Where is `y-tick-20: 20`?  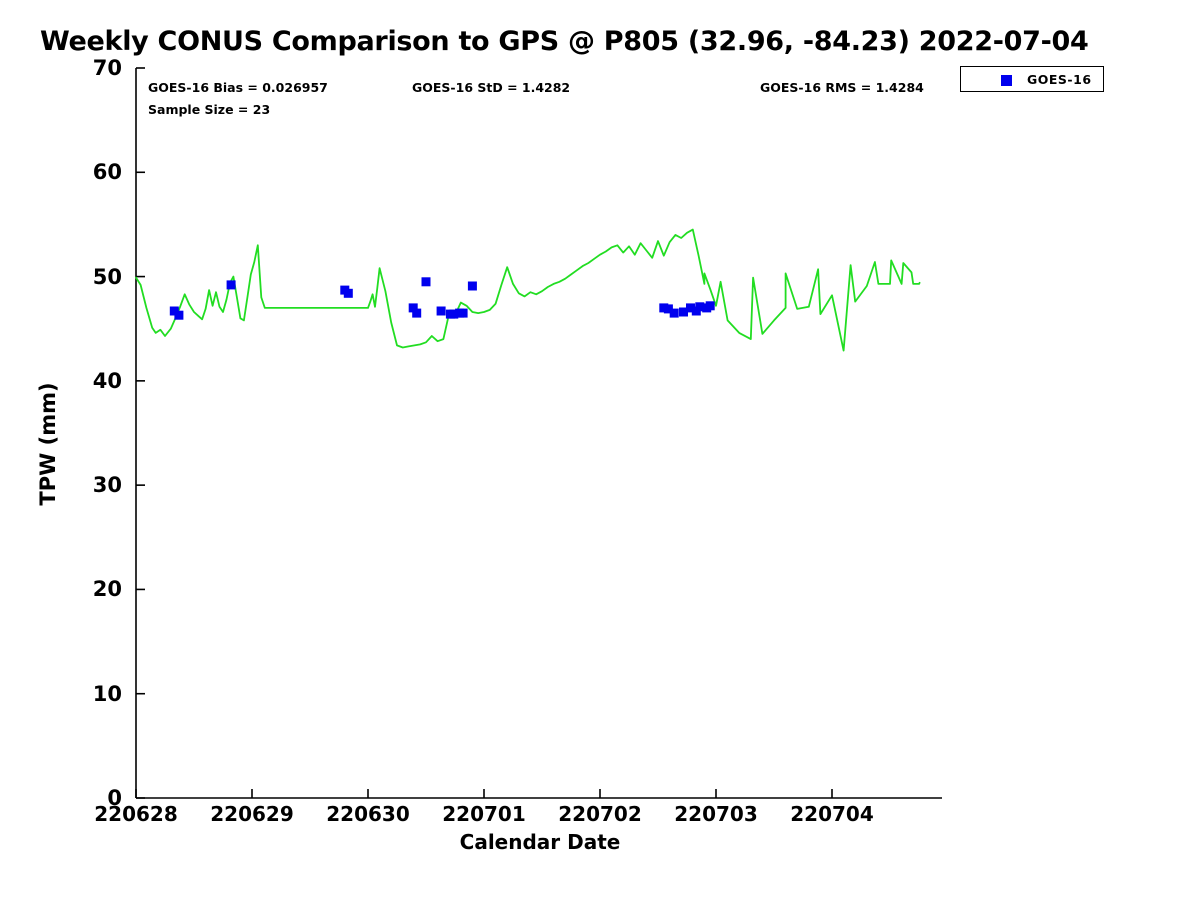
y-tick-20: 20 is located at coordinates (107, 589).